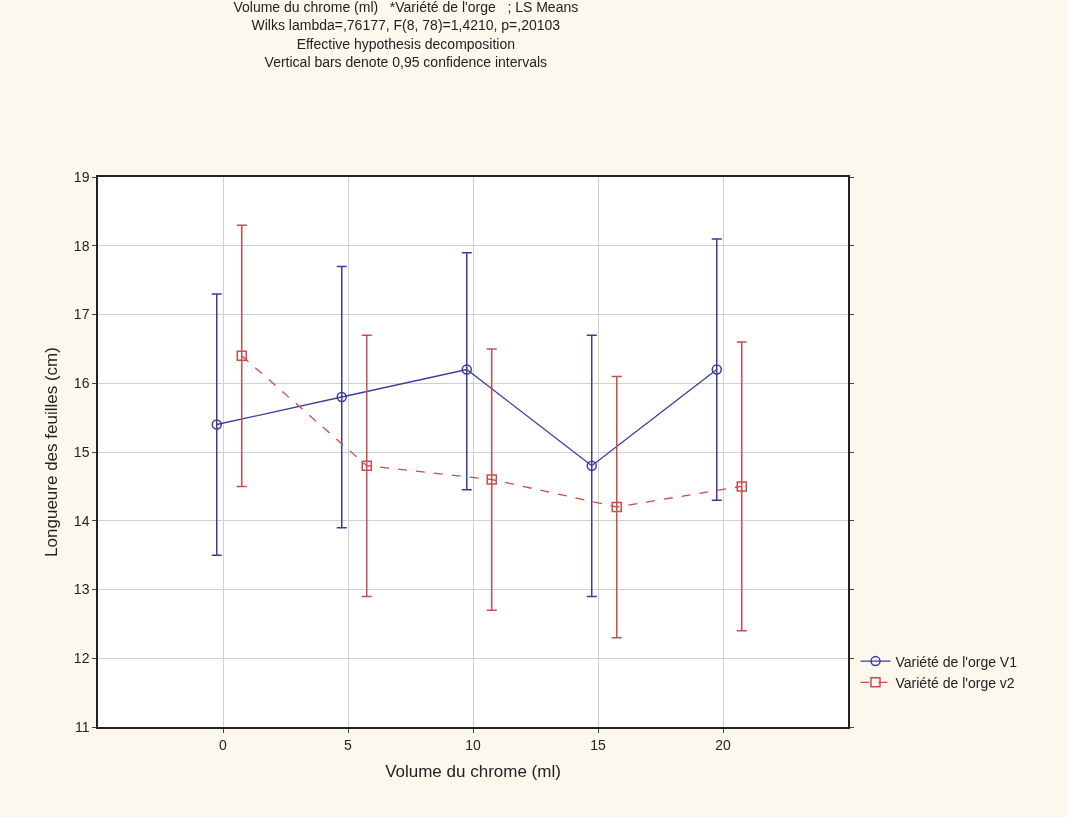  I want to click on y-tick-label: 11, so click(82, 726).